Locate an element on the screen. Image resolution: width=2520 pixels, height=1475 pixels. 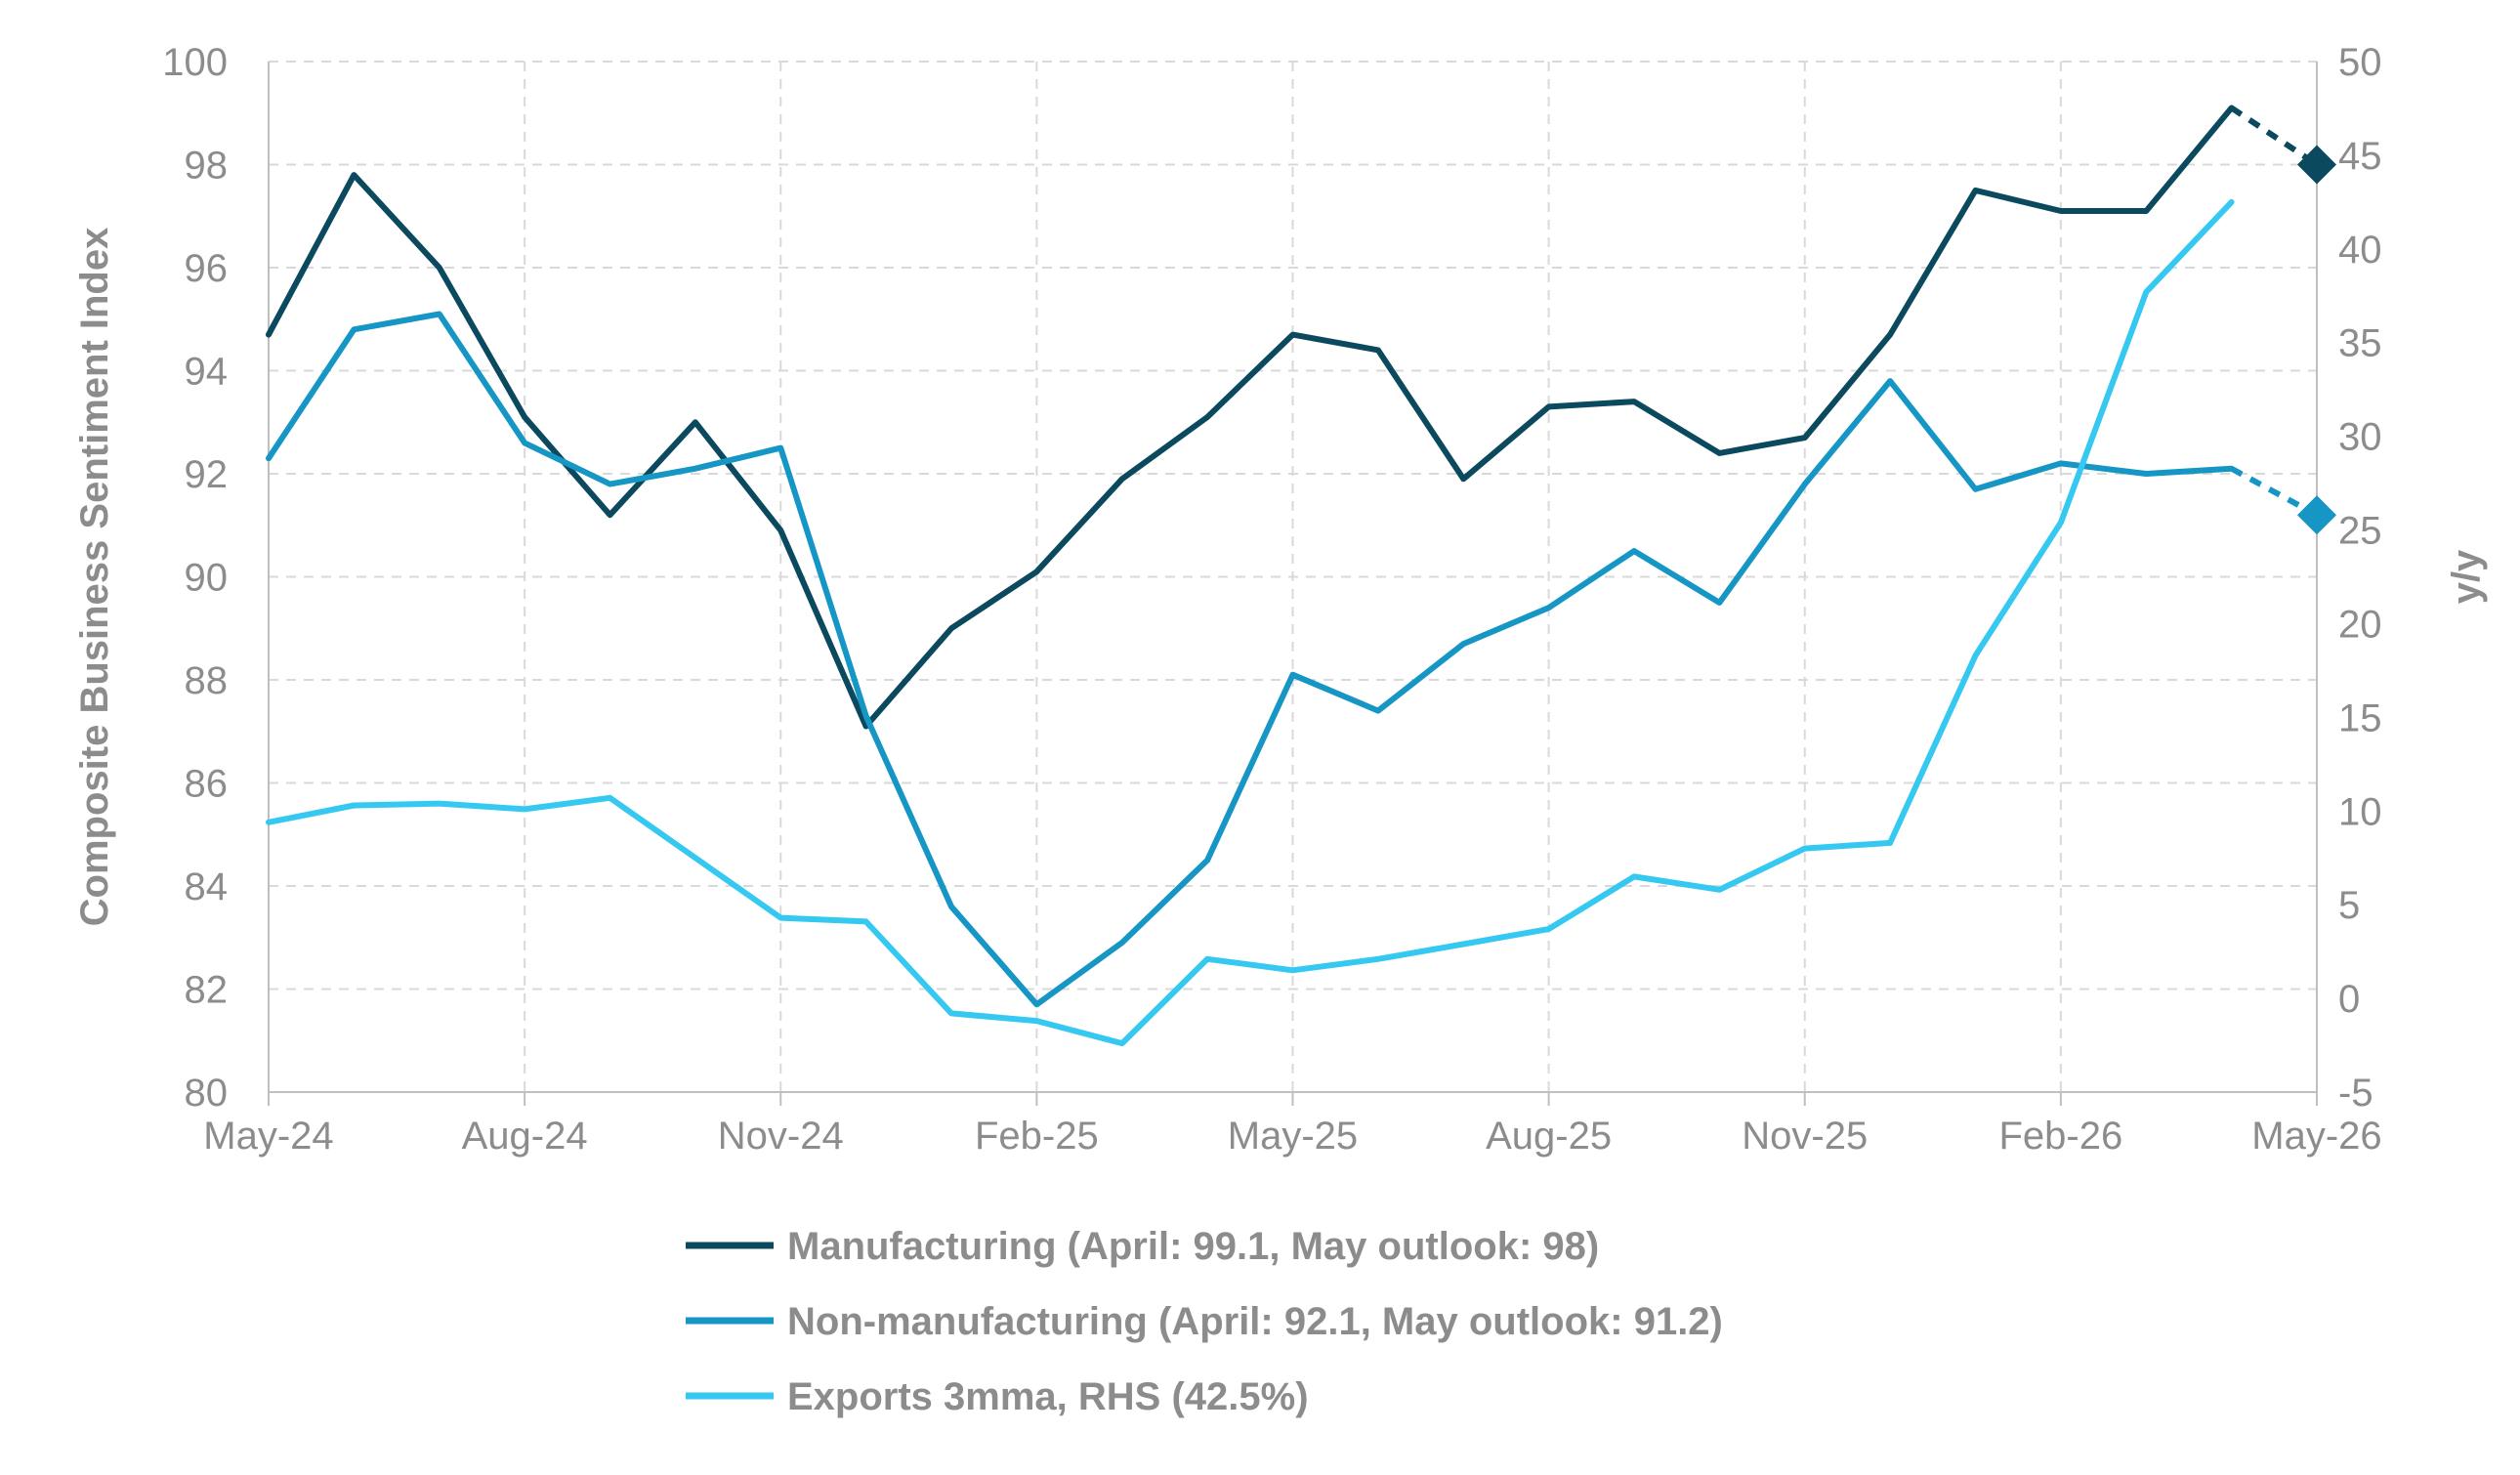
legend-label-3: Exports 3mma, RHS (42.5%) is located at coordinates (1048, 1396).